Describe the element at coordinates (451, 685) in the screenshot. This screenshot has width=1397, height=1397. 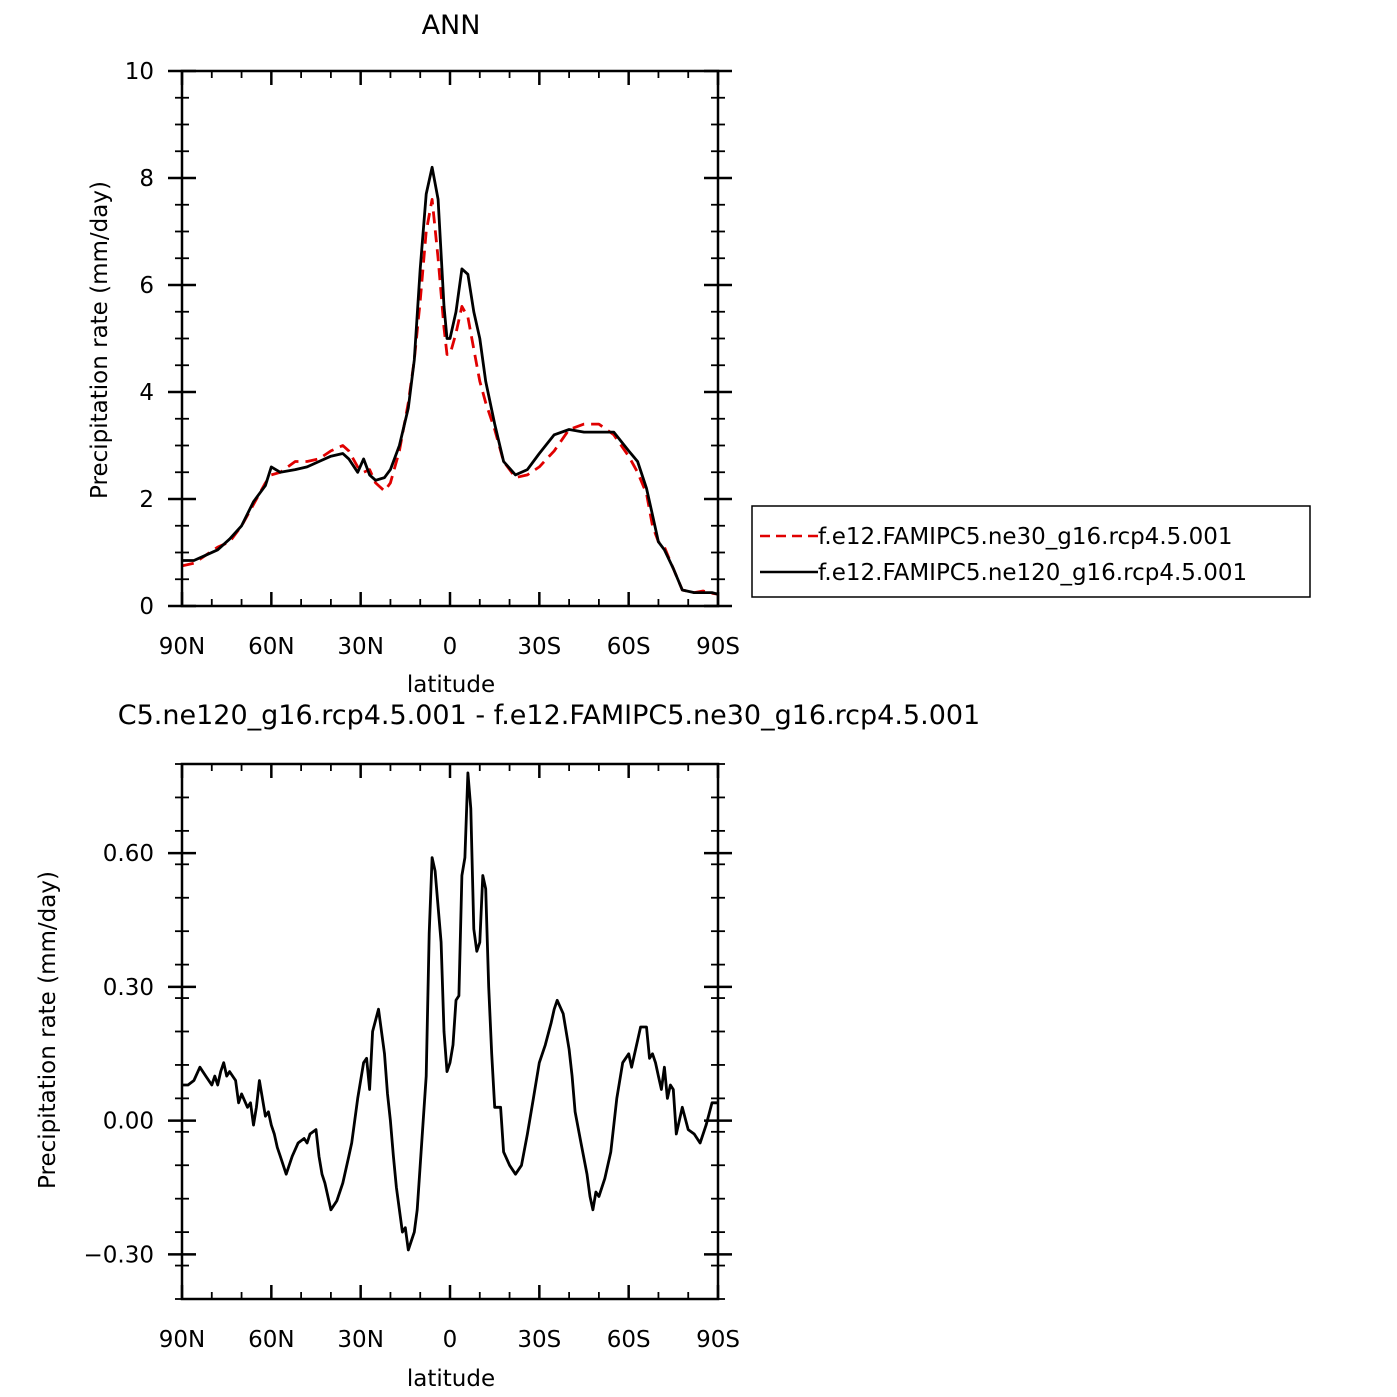
I see `top-x-axis-label: latitude` at that location.